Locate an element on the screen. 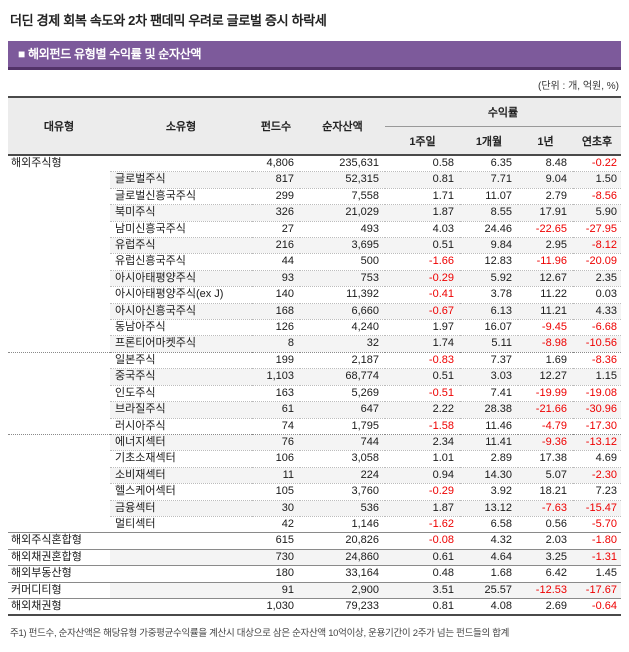 The image size is (629, 652). cell-return-ytd: -10.56 is located at coordinates (597, 344).